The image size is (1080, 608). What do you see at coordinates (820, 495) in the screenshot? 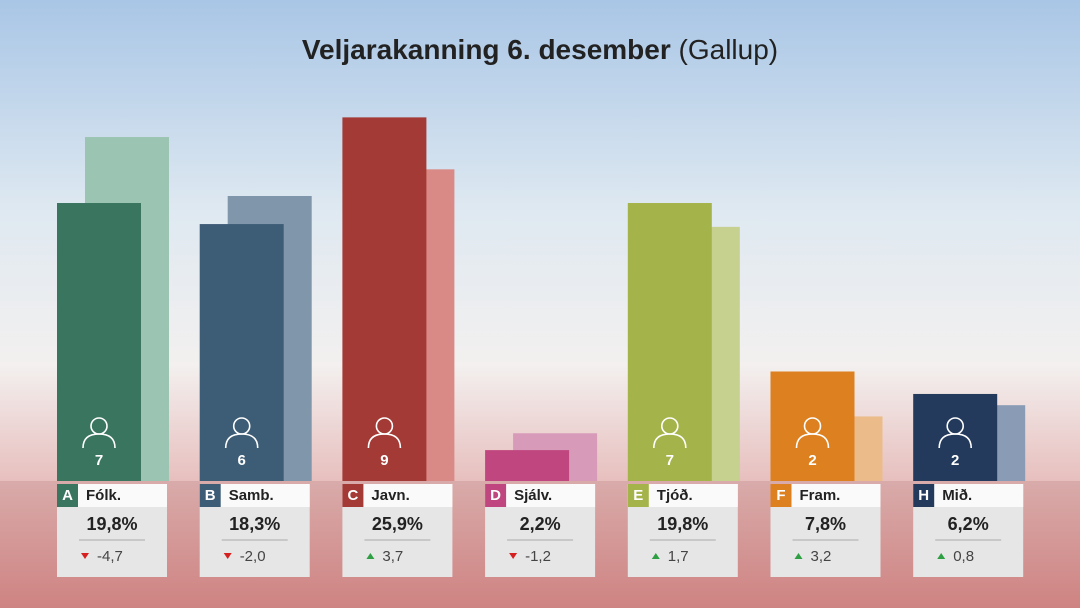
I see `party-name: Fram.` at bounding box center [820, 495].